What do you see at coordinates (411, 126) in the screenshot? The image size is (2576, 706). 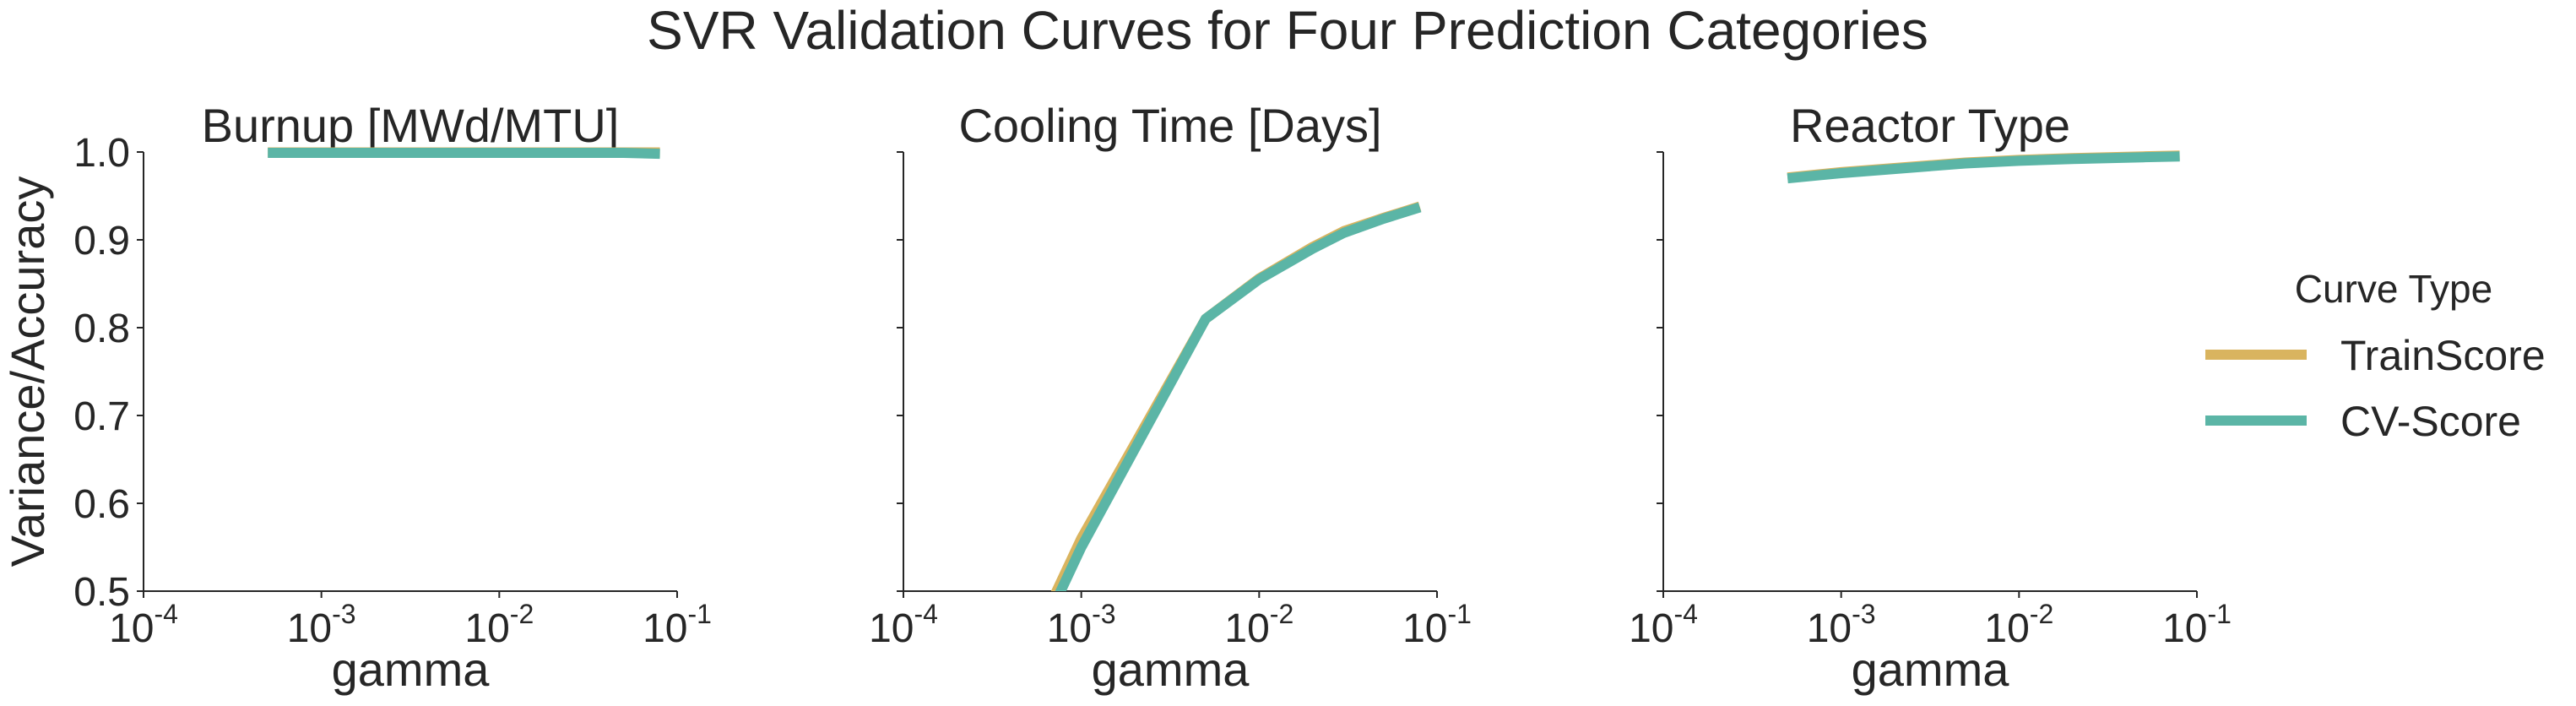 I see `panel-title: Burnup [MWd/MTU]` at bounding box center [411, 126].